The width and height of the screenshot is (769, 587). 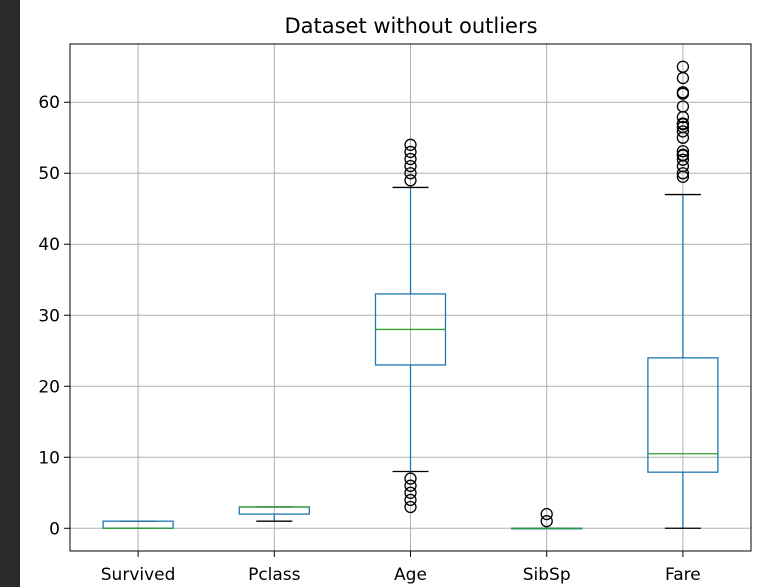 I want to click on box-fare, so click(x=683, y=415).